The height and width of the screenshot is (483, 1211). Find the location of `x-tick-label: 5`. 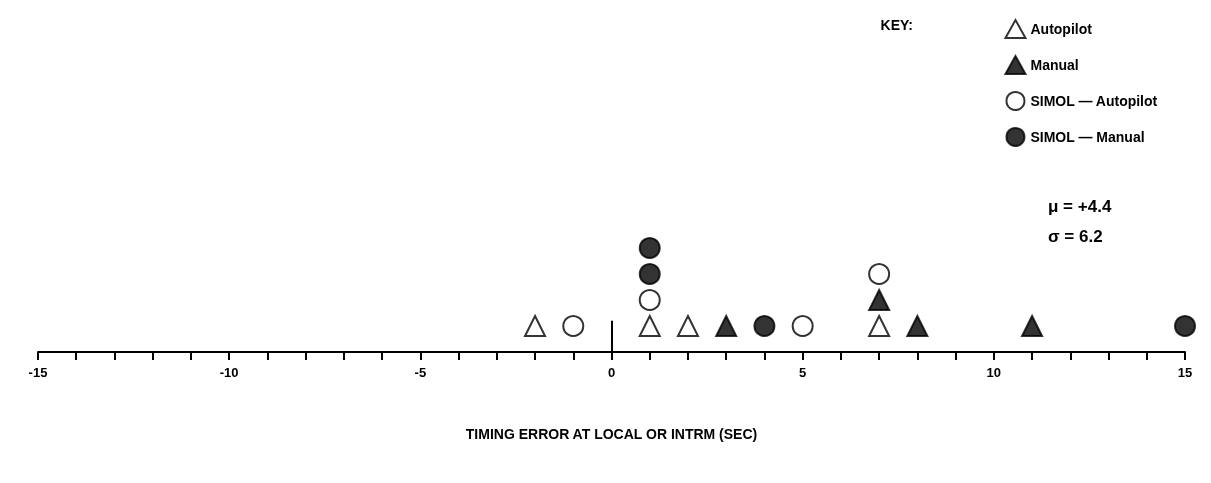

x-tick-label: 5 is located at coordinates (803, 372).